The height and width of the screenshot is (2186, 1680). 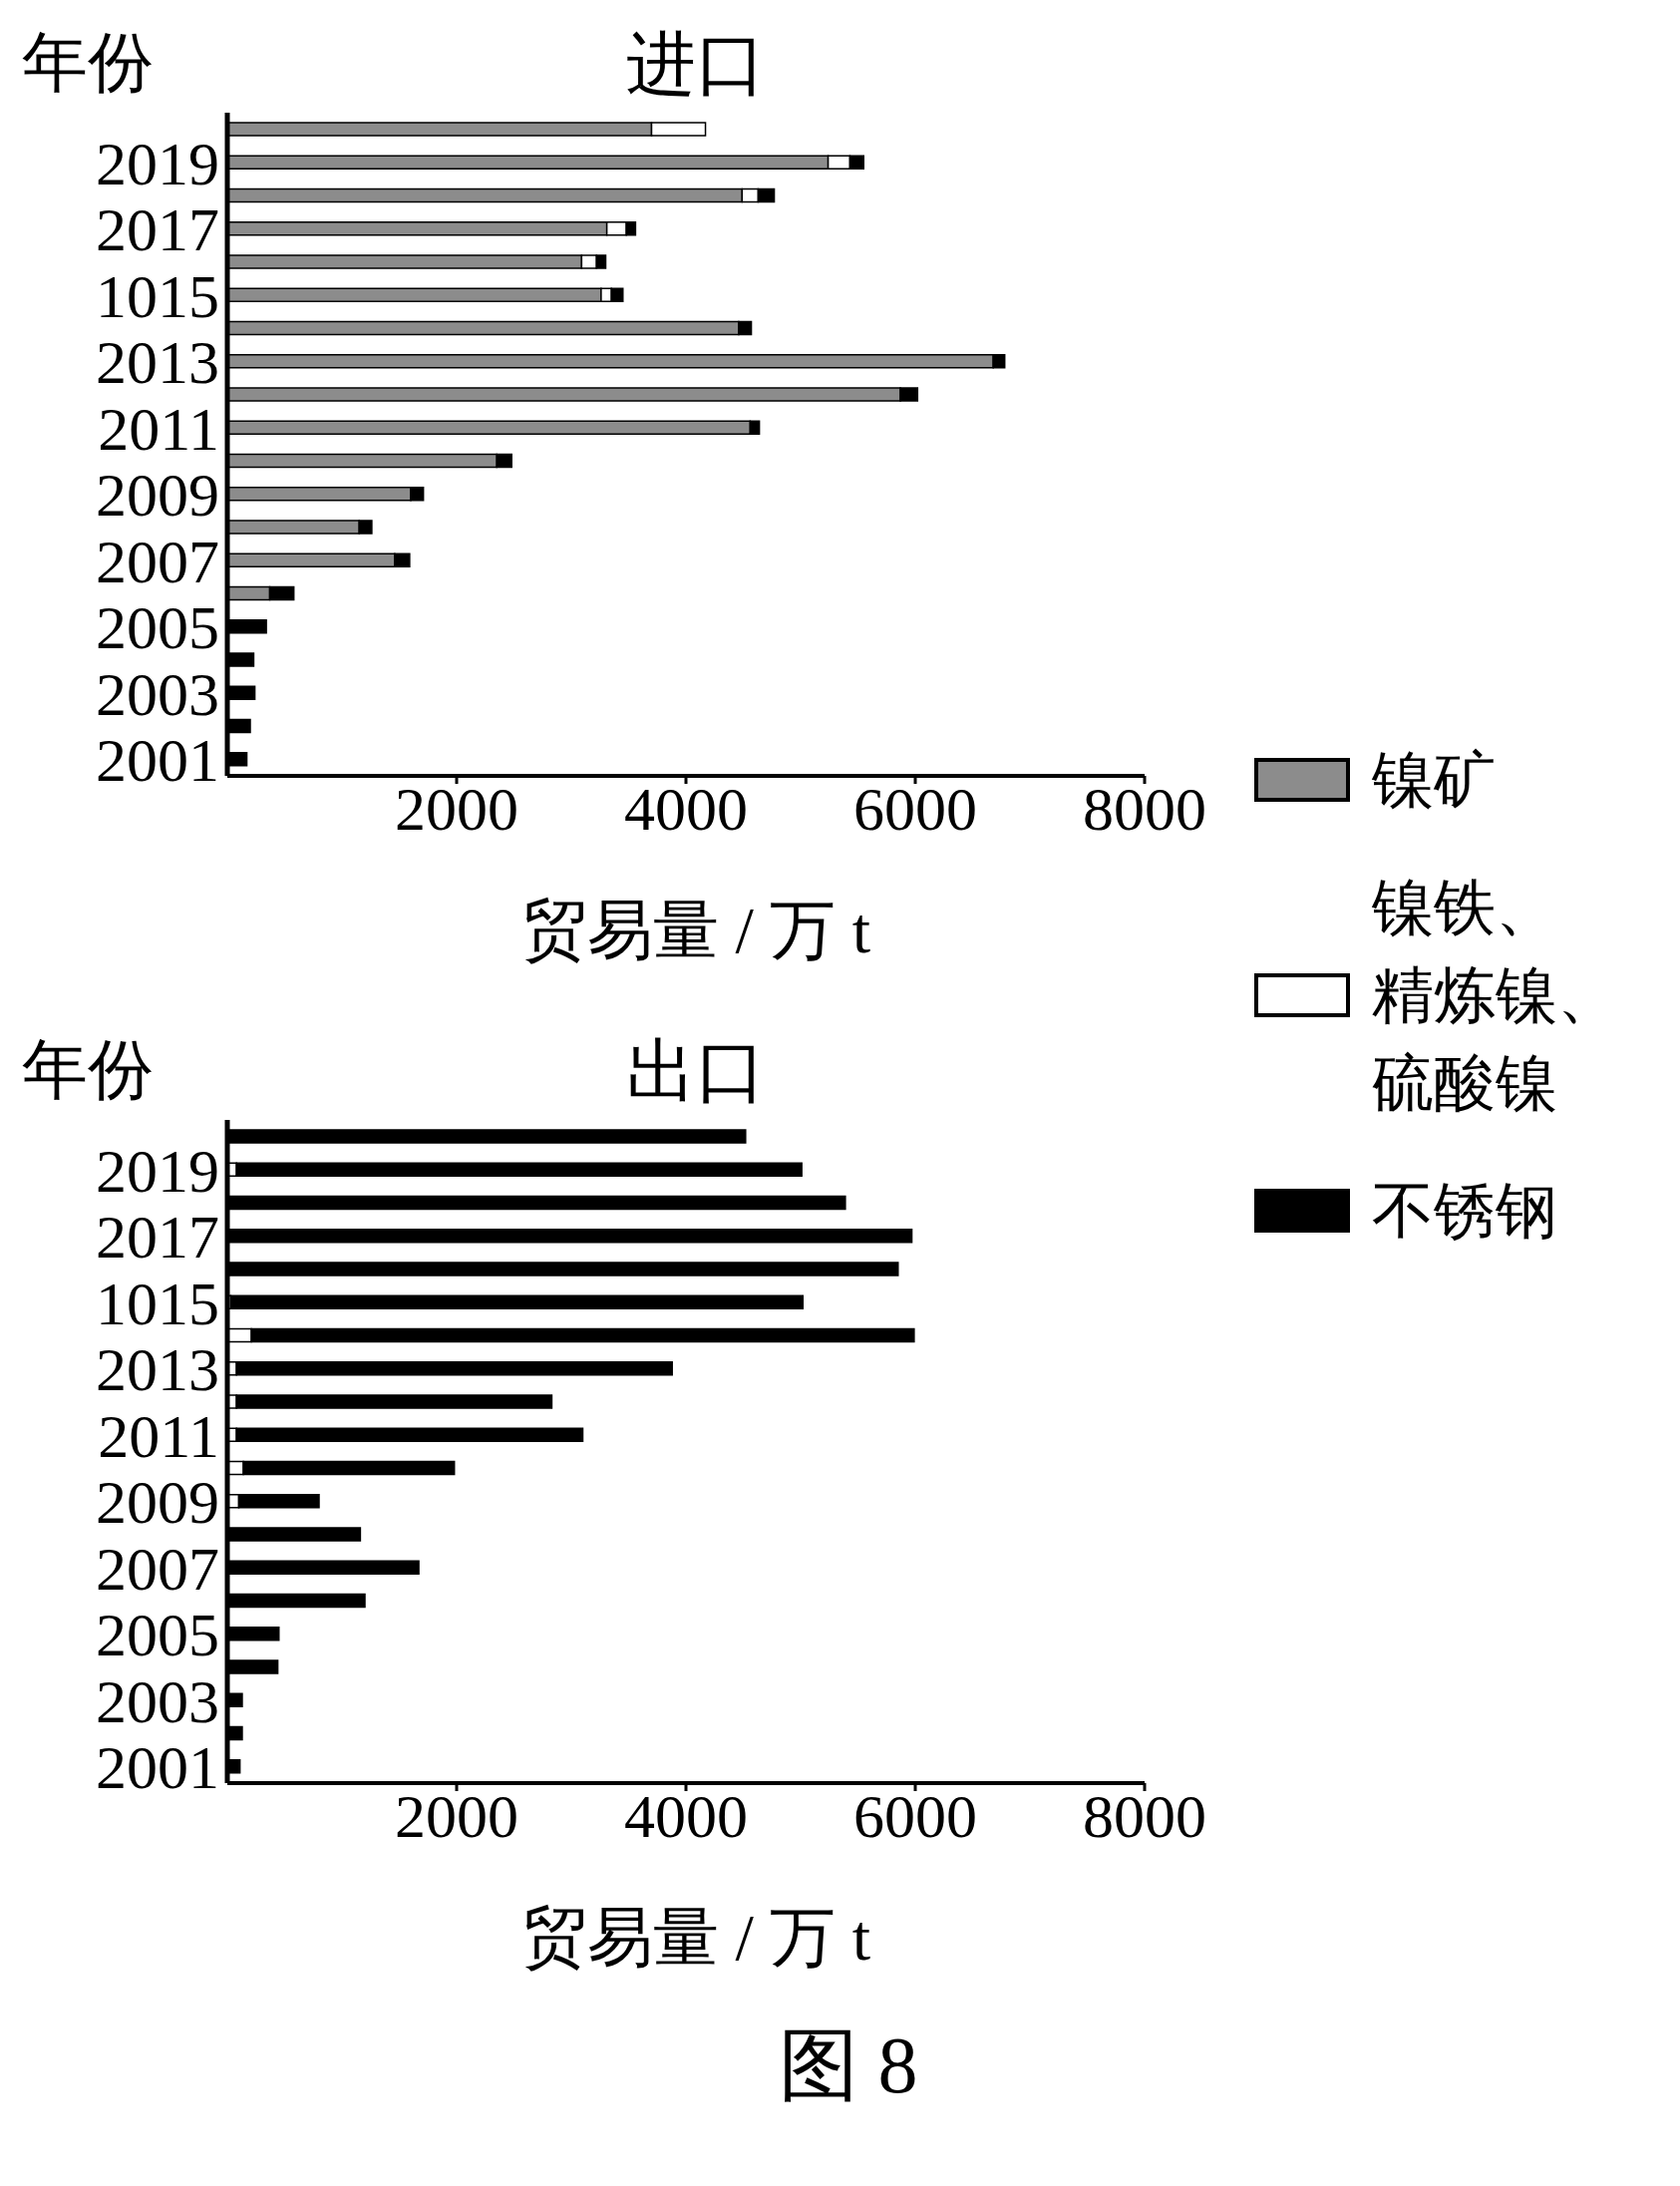 I want to click on caption: 图 8, so click(x=848, y=2065).